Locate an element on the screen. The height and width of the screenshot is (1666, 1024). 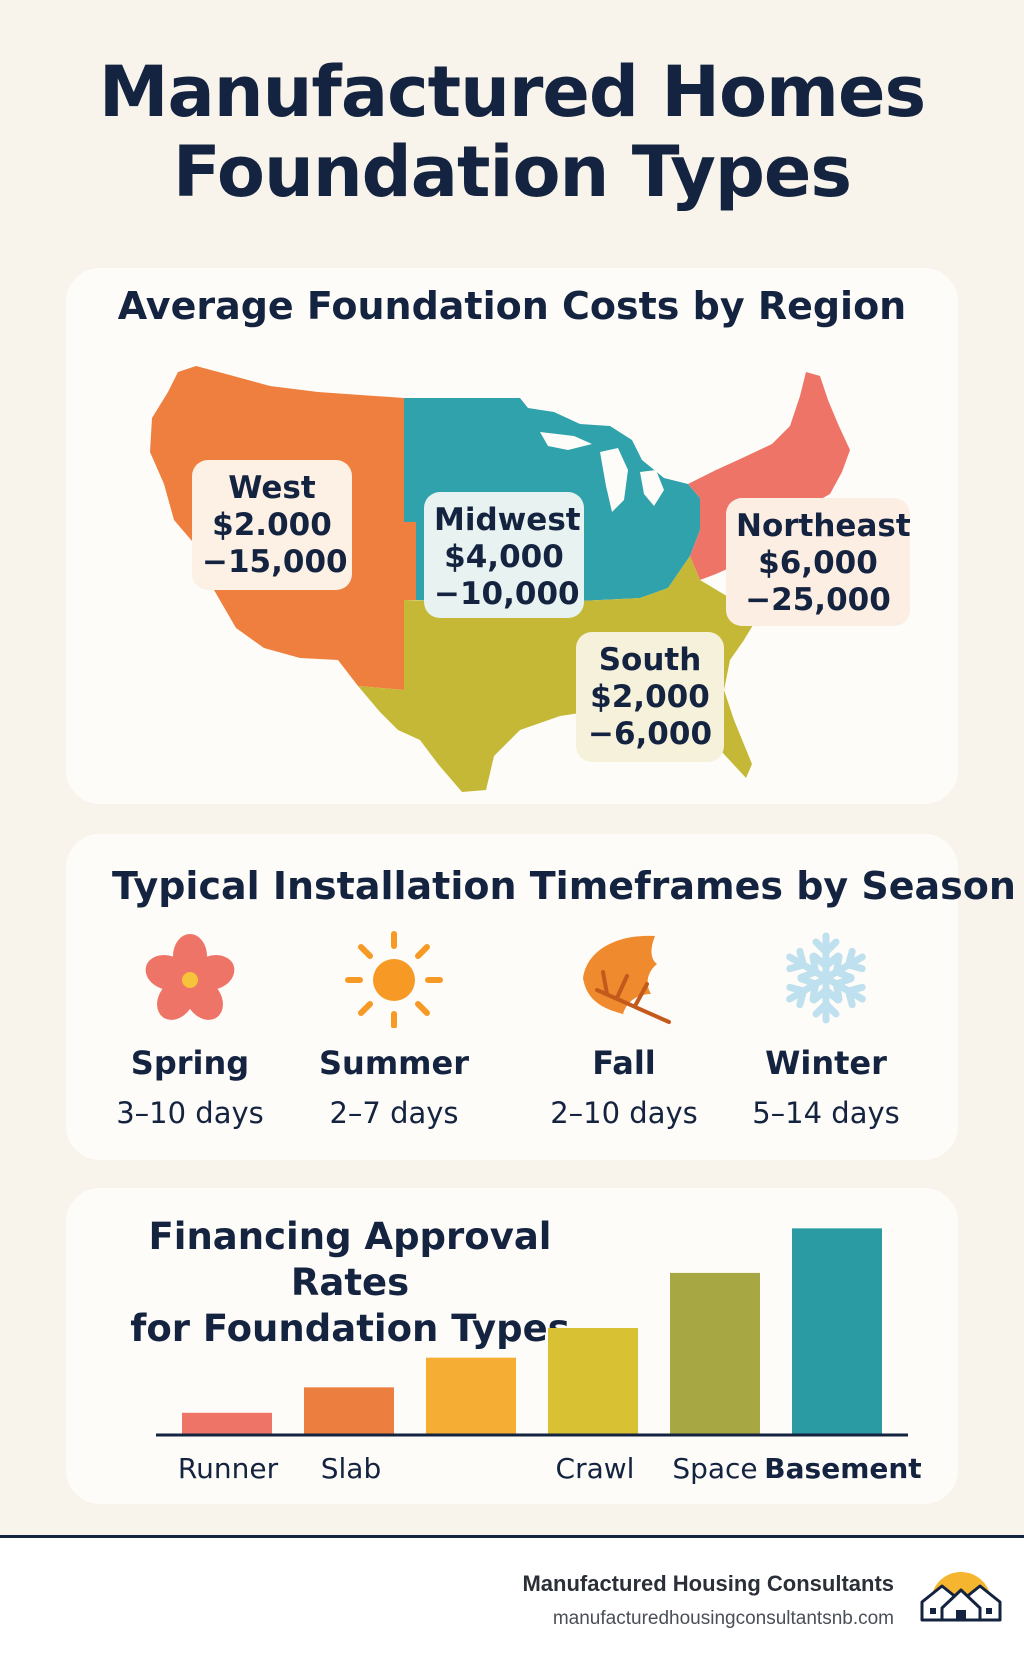
region-label-west: West $2.000 −15,000 is located at coordinates (272, 525).